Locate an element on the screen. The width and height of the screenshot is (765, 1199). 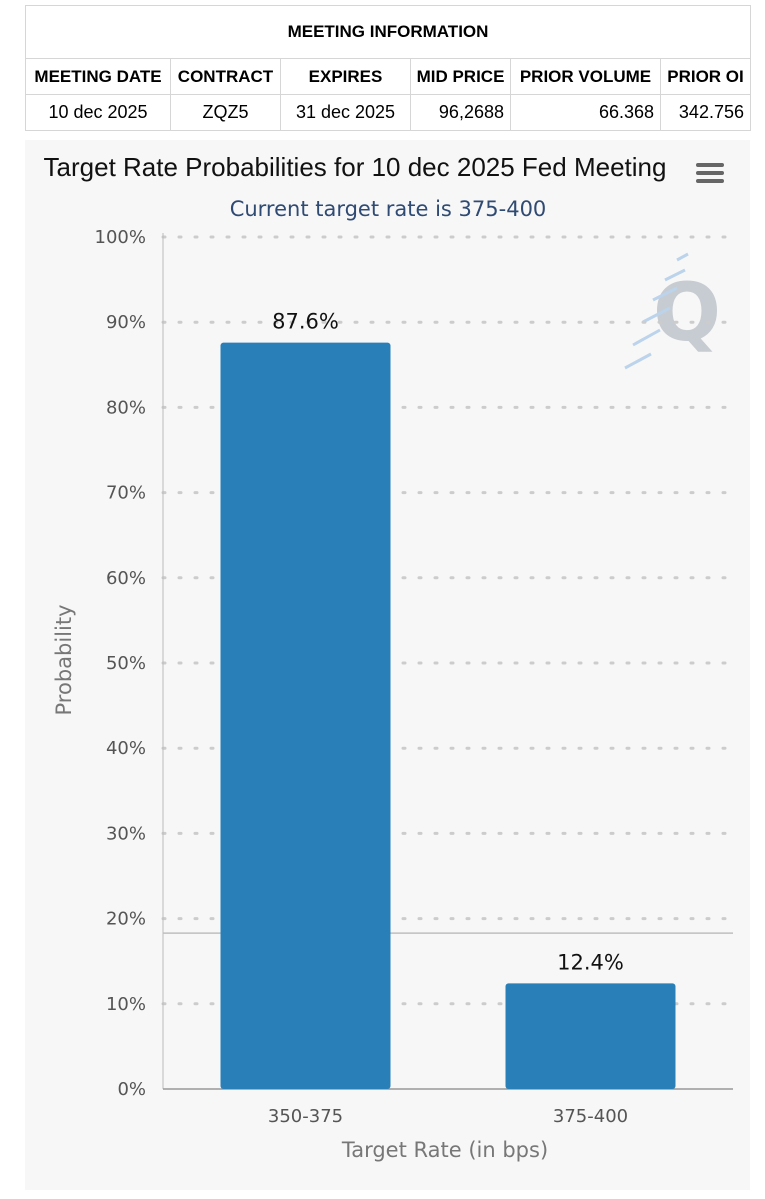
header-contract: CONTRACT is located at coordinates (225, 76).